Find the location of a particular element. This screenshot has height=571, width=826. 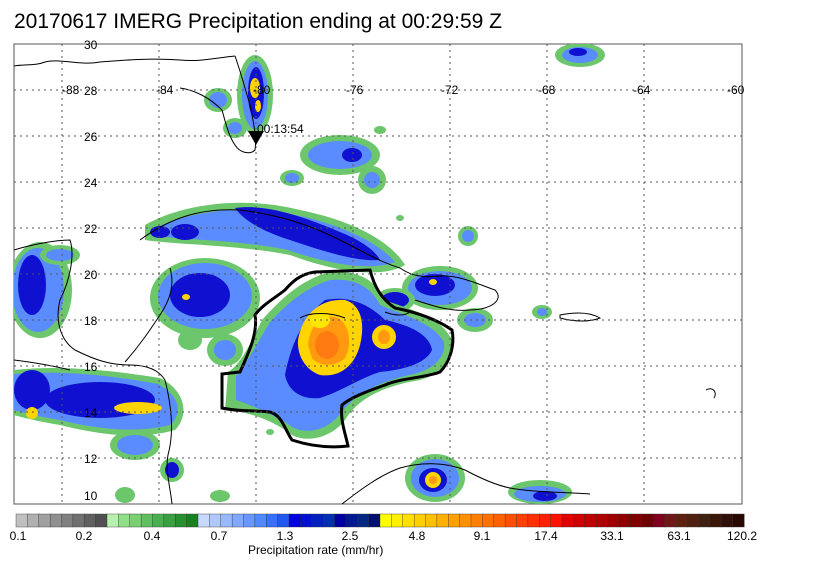

lon-label: -84 is located at coordinates (165, 90).